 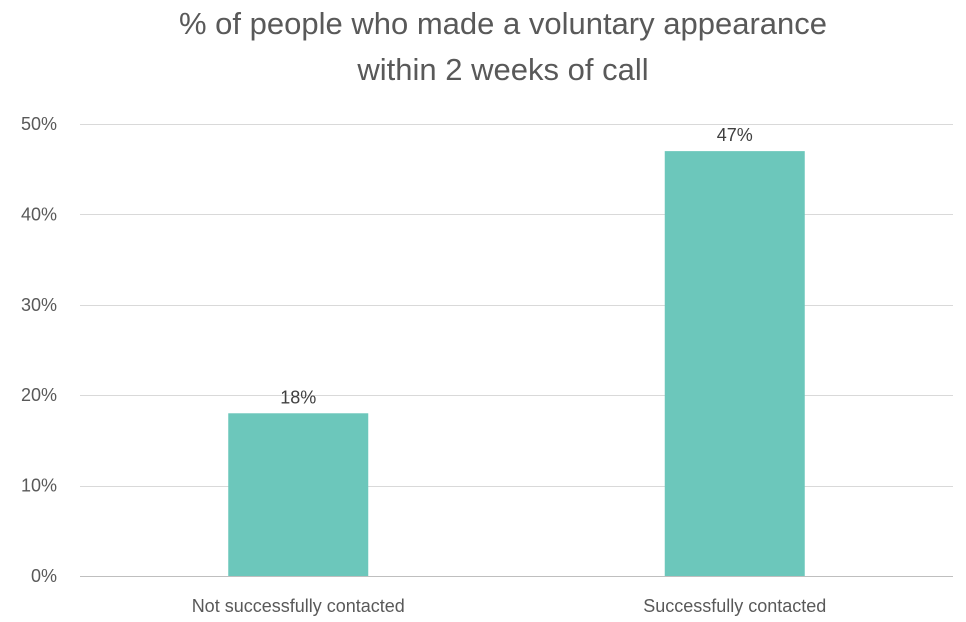 What do you see at coordinates (298, 397) in the screenshot?
I see `bar-value-label: 18%` at bounding box center [298, 397].